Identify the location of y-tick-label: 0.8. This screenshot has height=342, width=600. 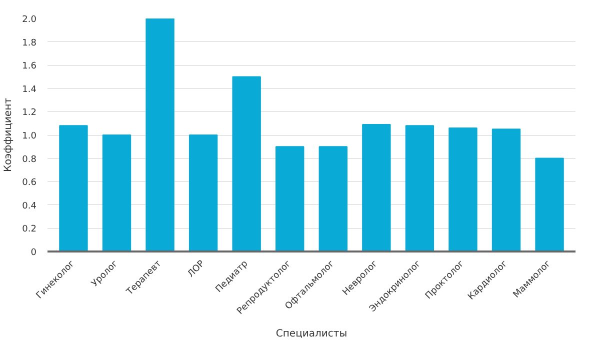
(29, 159).